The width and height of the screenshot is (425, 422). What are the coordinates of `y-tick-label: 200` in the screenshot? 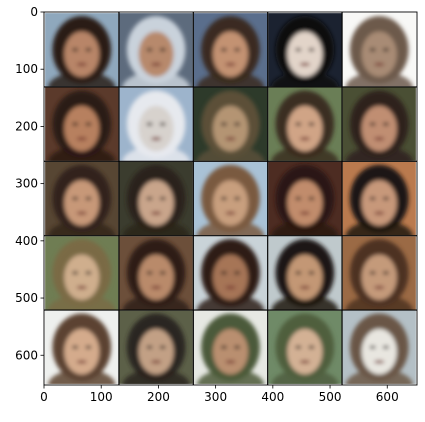 It's located at (26, 126).